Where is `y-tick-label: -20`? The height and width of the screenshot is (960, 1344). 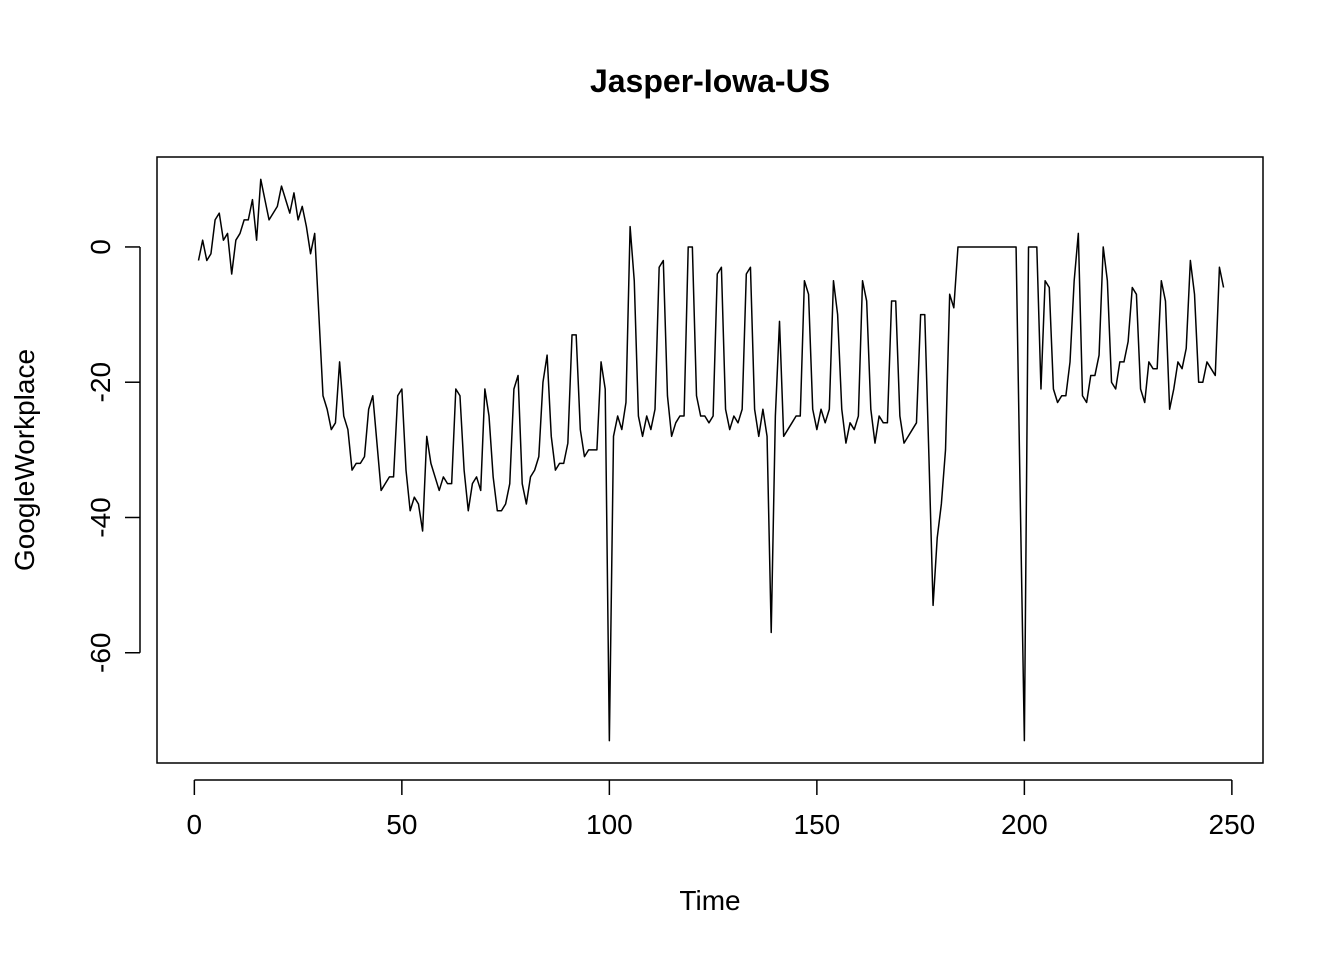
y-tick-label: -20 is located at coordinates (100, 382).